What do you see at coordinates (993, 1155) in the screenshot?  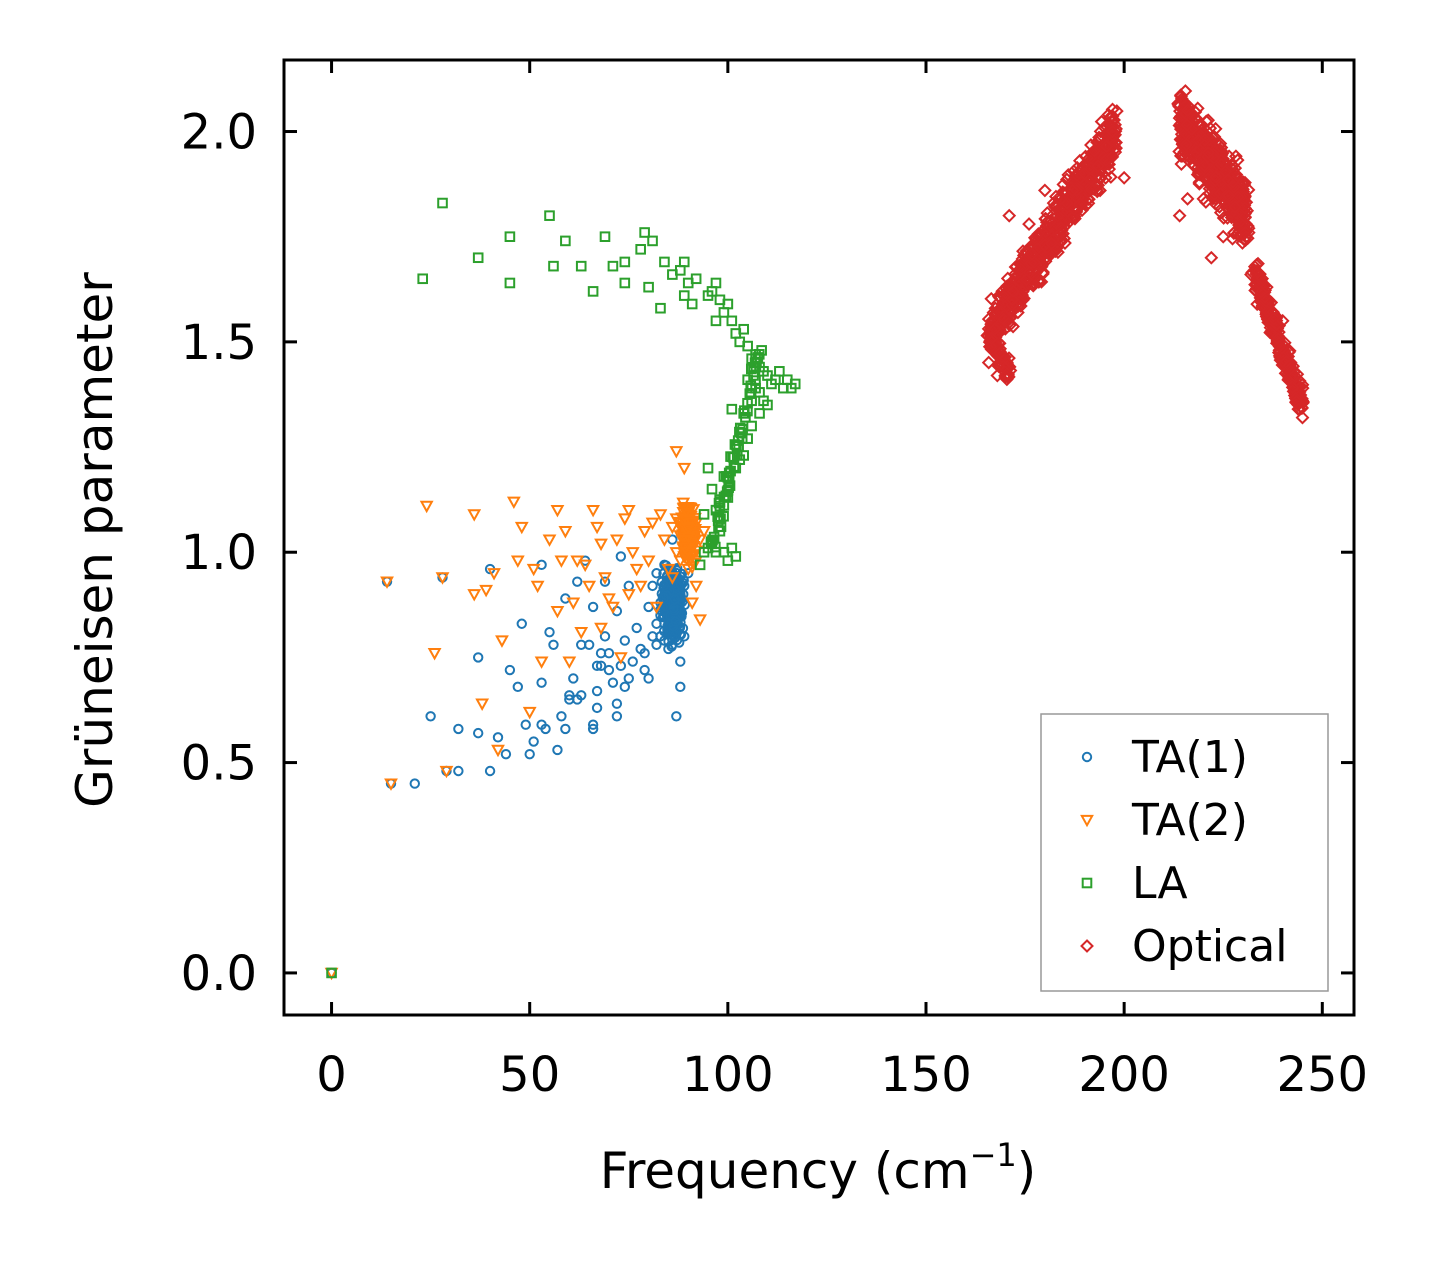 I see `x-axis-label-superscript: −1` at bounding box center [993, 1155].